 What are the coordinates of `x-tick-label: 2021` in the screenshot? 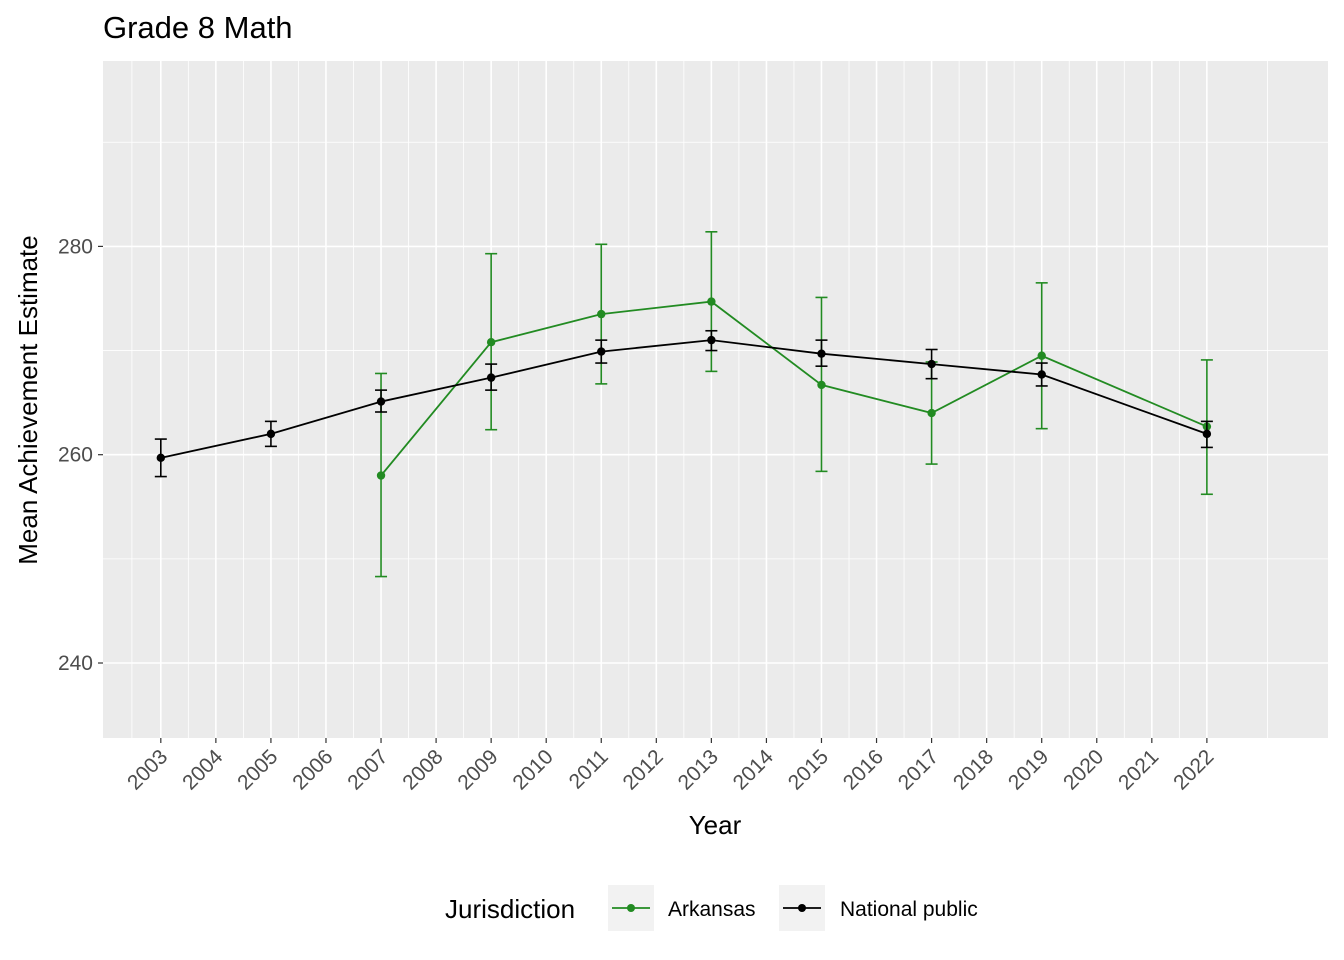 It's located at (1138, 769).